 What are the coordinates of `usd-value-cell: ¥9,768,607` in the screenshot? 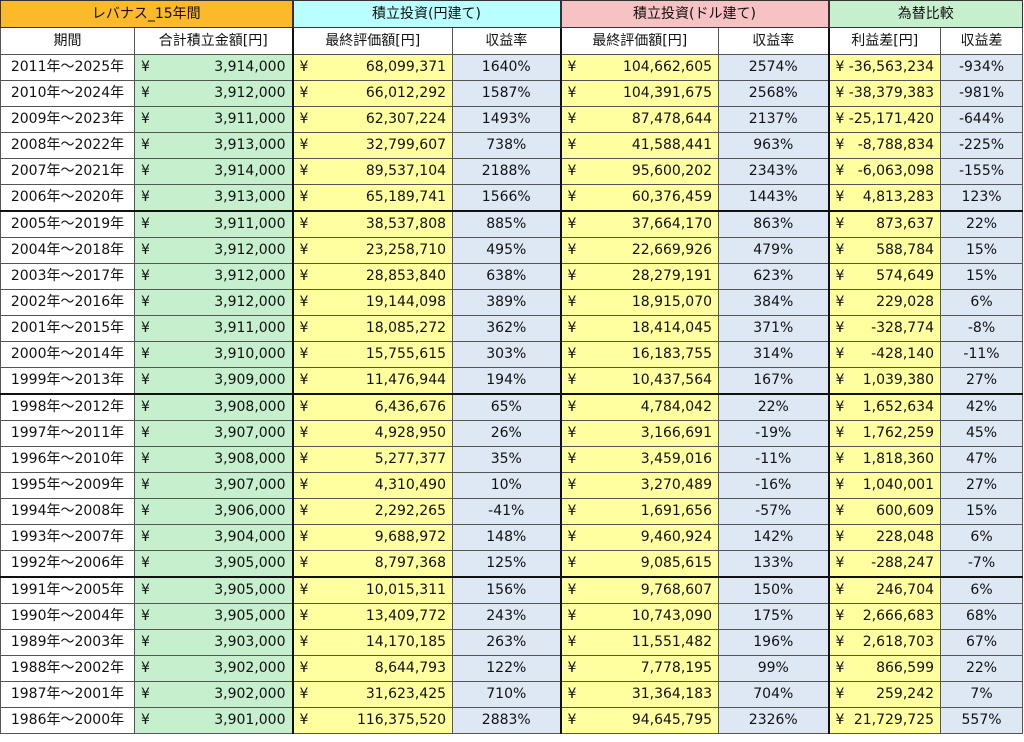 It's located at (640, 590).